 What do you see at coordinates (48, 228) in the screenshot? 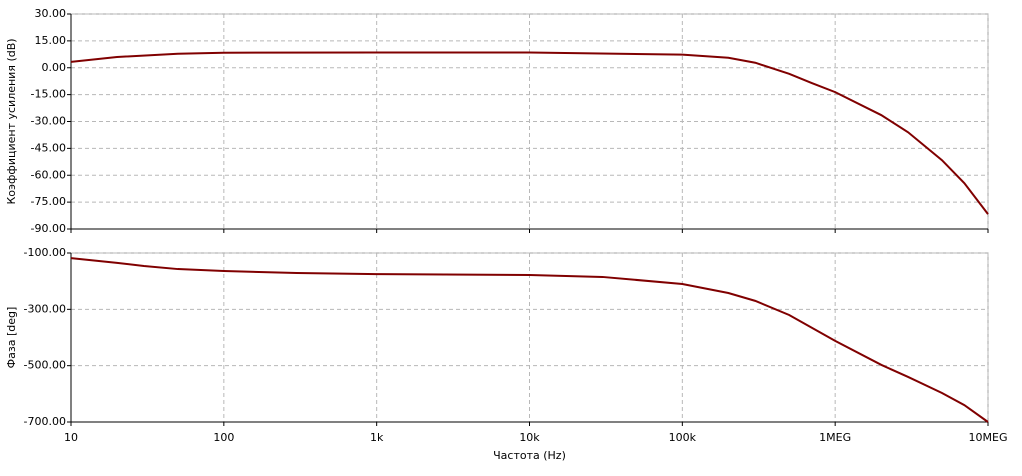
I see `y-tick-label: -90.00` at bounding box center [48, 228].